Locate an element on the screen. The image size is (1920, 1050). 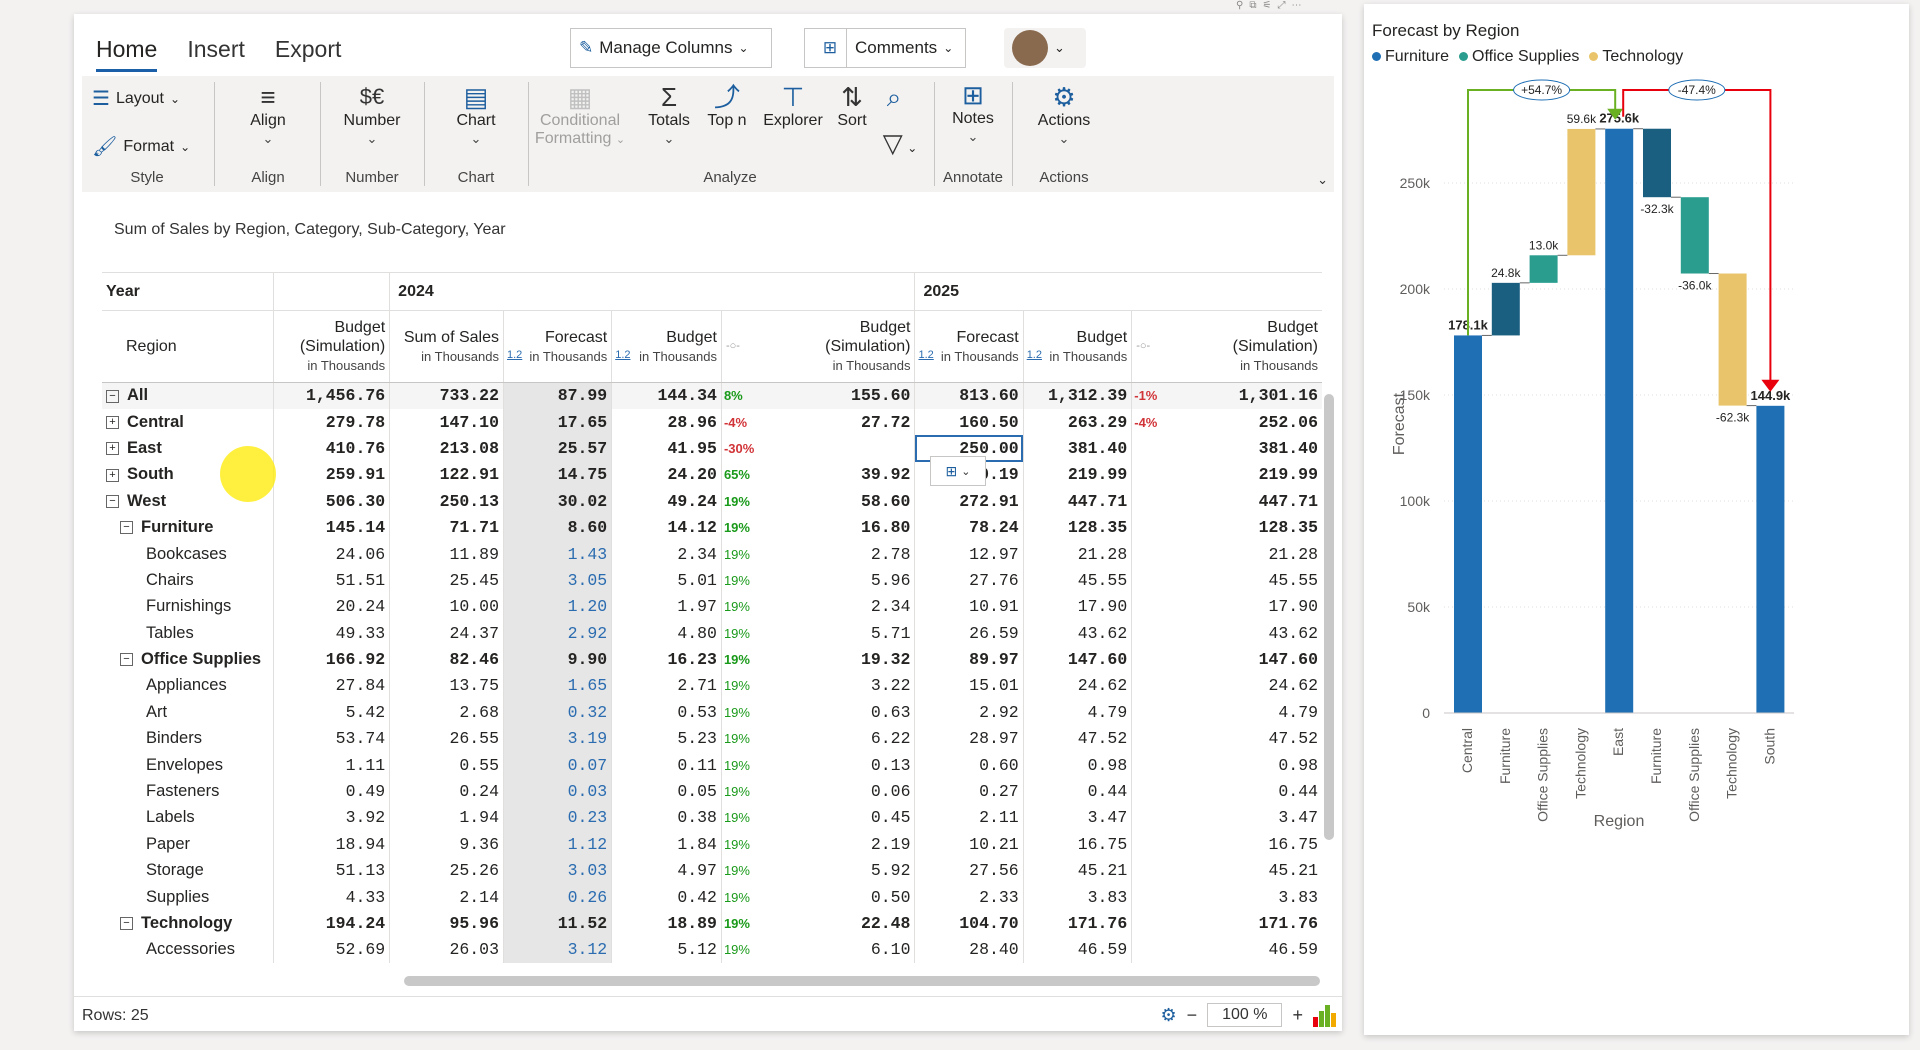
format-button: 🖌 Format ⌄ is located at coordinates (141, 146).